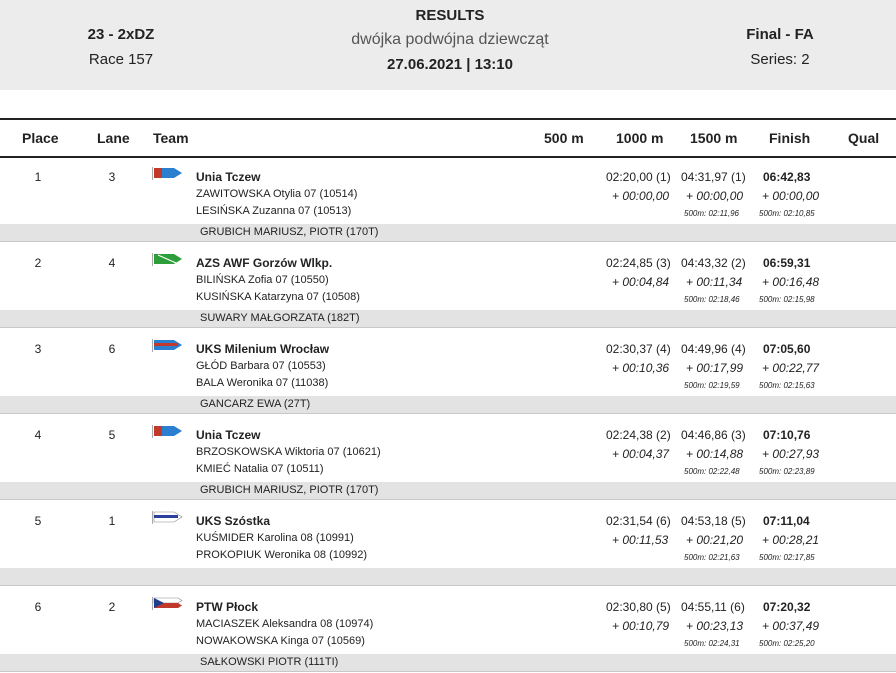  I want to click on diff-1000m: + 00:04,84, so click(641, 282).